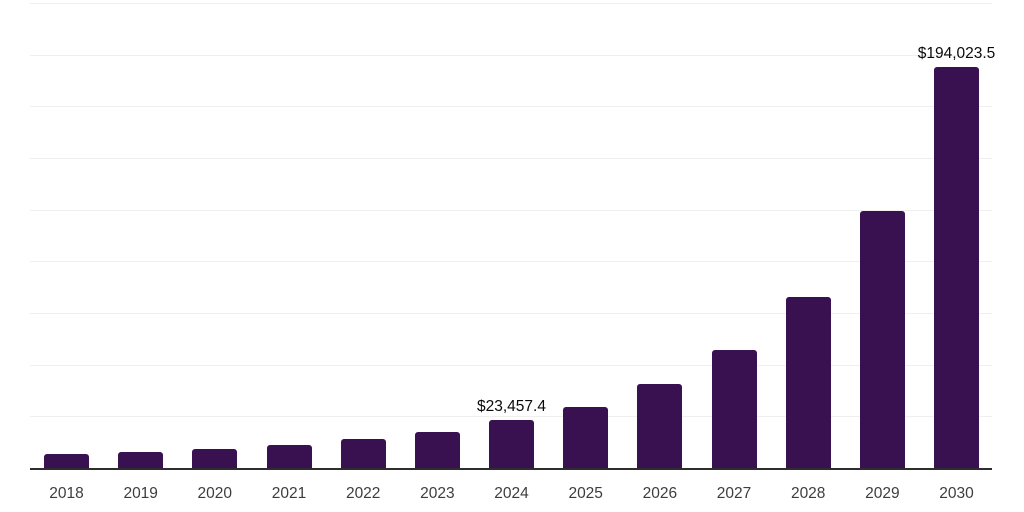 The height and width of the screenshot is (512, 1024). What do you see at coordinates (882, 339) in the screenshot?
I see `bar-2029` at bounding box center [882, 339].